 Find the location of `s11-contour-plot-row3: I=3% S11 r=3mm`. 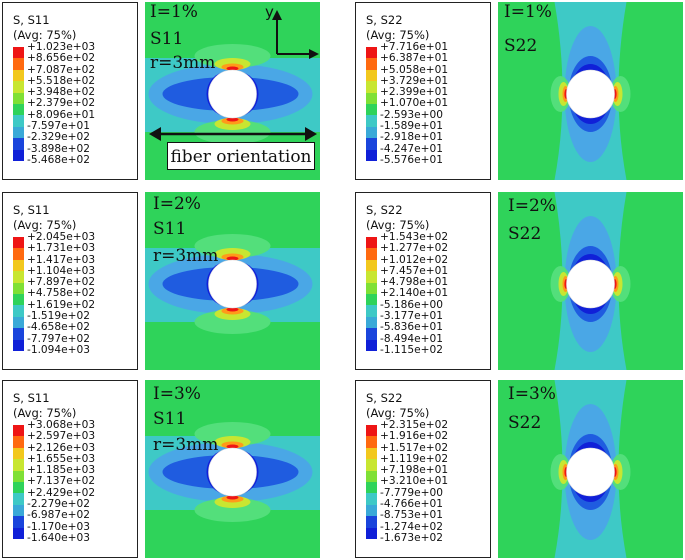

s11-contour-plot-row3: I=3% S11 r=3mm is located at coordinates (232, 469).